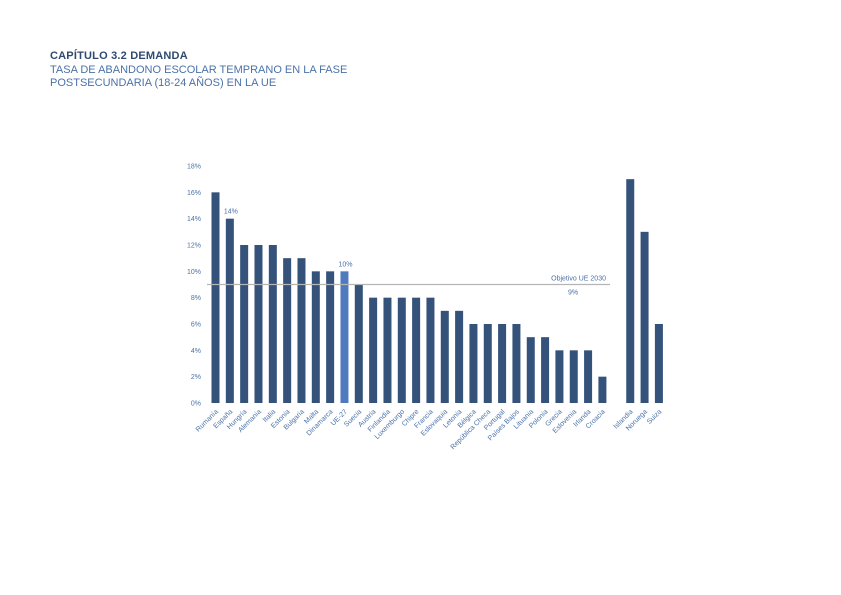 This screenshot has height=595, width=841. Describe the element at coordinates (194, 193) in the screenshot. I see `y-tick-label: 16%` at that location.